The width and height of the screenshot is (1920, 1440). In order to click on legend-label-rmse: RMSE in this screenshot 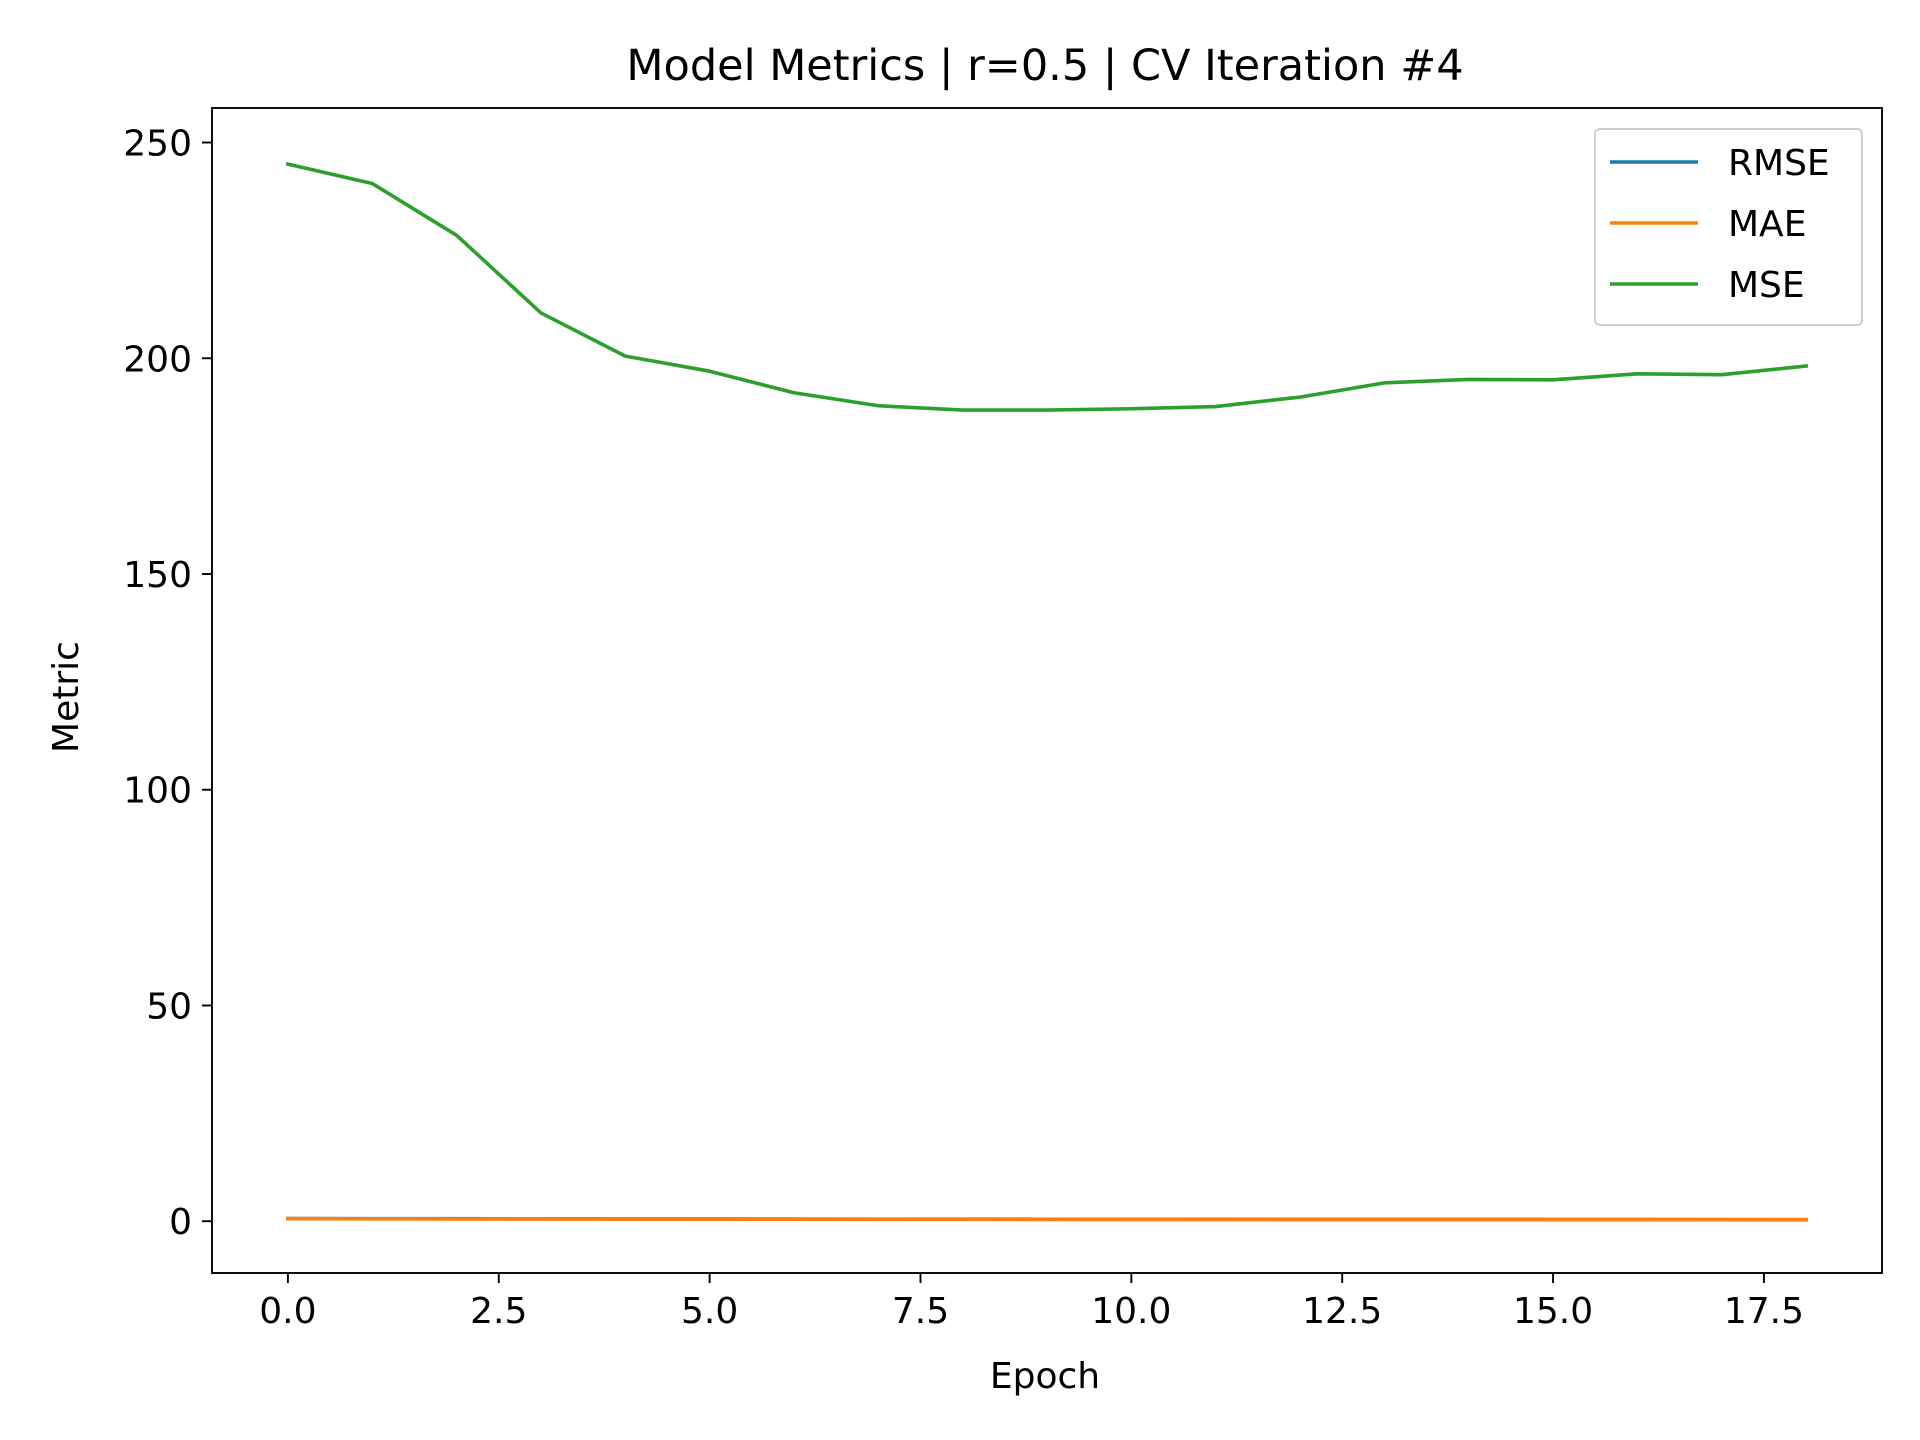, I will do `click(1779, 163)`.